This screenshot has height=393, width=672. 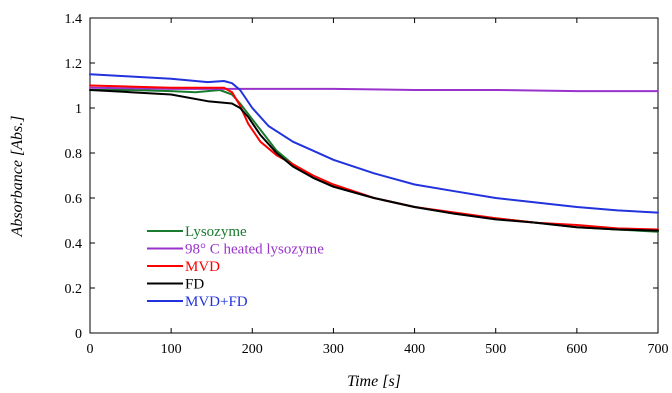 I want to click on y-tick-label: 0.8, so click(x=74, y=154).